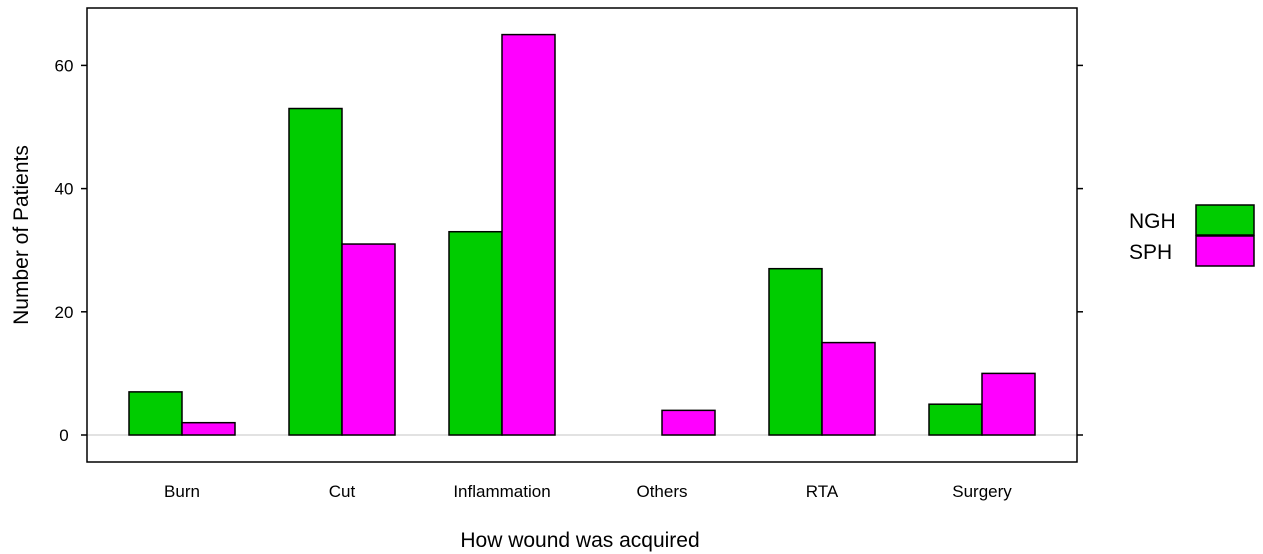  I want to click on x-tick-label: Surgery, so click(982, 491).